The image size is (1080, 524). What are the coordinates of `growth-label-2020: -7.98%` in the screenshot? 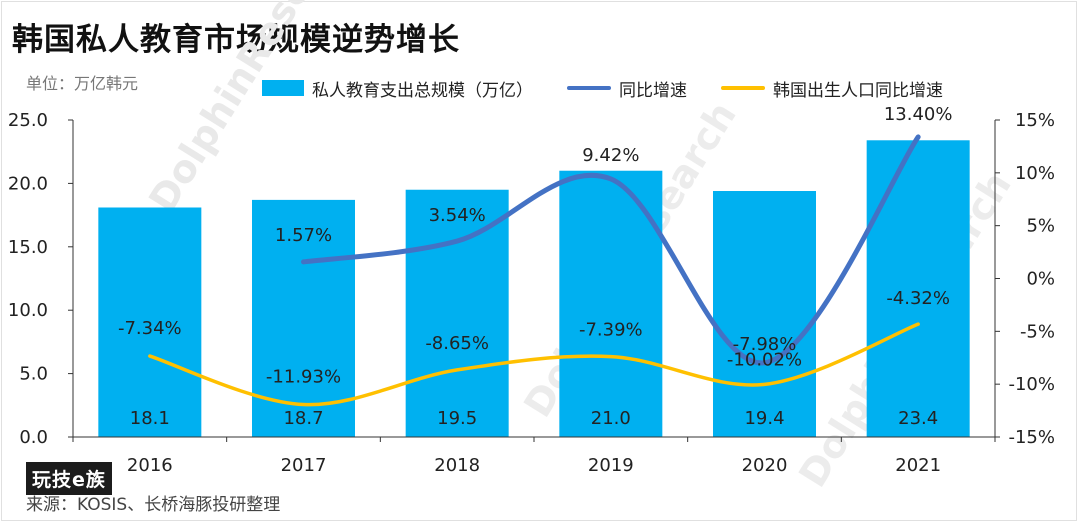 It's located at (765, 344).